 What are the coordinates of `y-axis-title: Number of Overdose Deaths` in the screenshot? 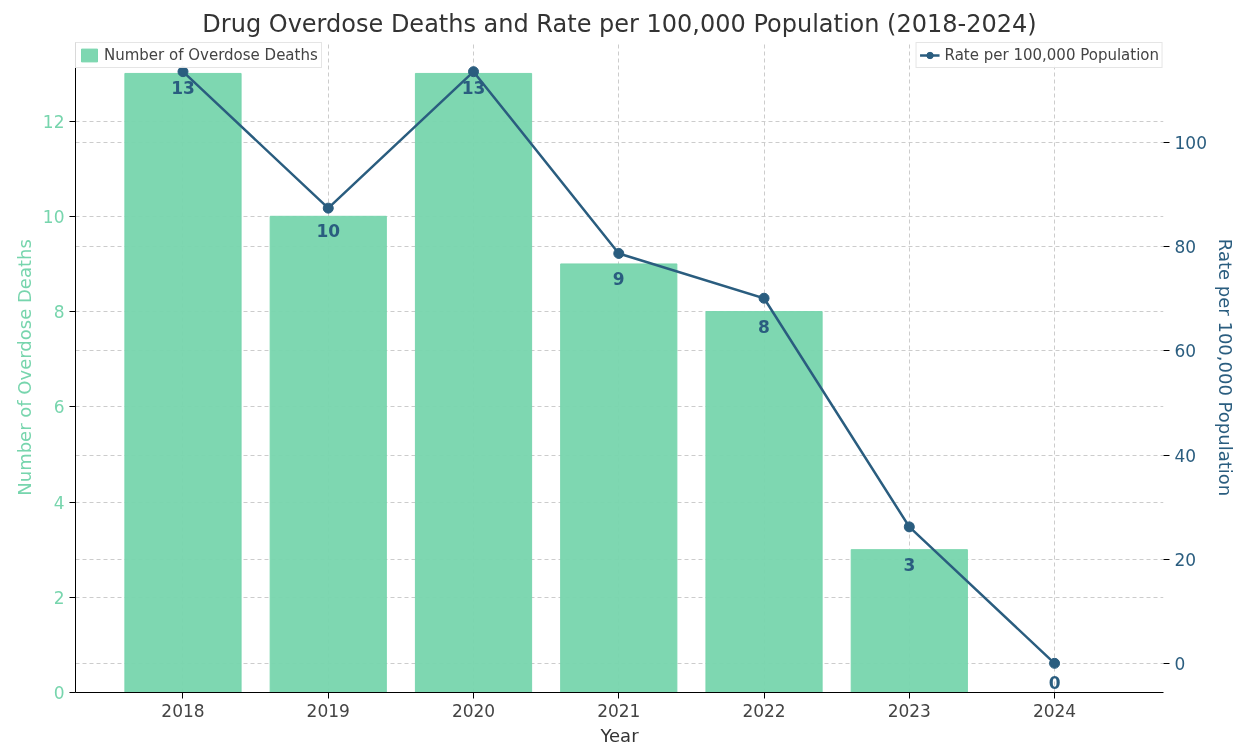 It's located at (24, 367).